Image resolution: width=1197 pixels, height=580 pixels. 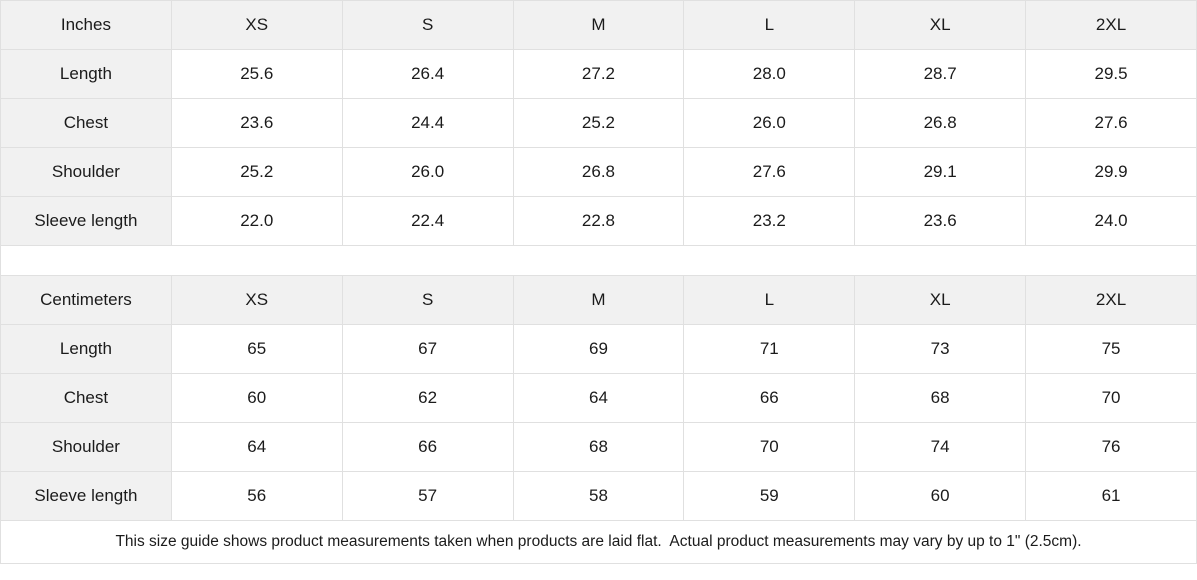 What do you see at coordinates (769, 74) in the screenshot?
I see `cell: 28.0` at bounding box center [769, 74].